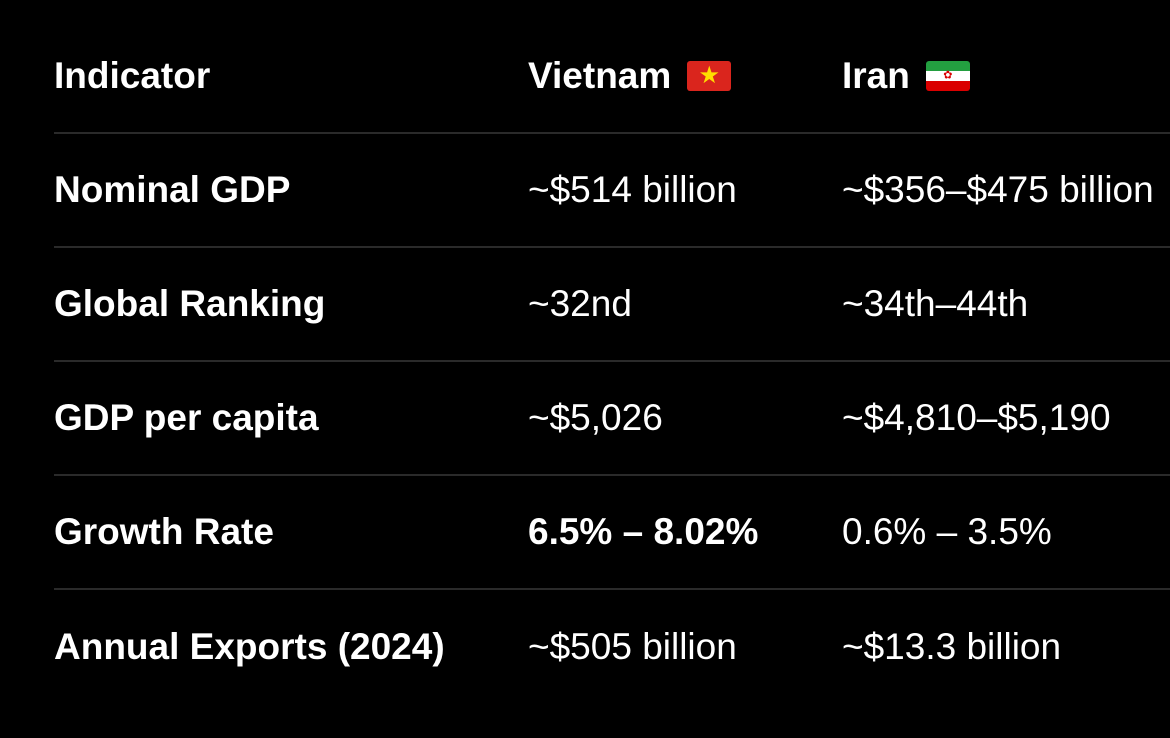 The height and width of the screenshot is (738, 1170). I want to click on vietnam-flag-icon: ★, so click(709, 76).